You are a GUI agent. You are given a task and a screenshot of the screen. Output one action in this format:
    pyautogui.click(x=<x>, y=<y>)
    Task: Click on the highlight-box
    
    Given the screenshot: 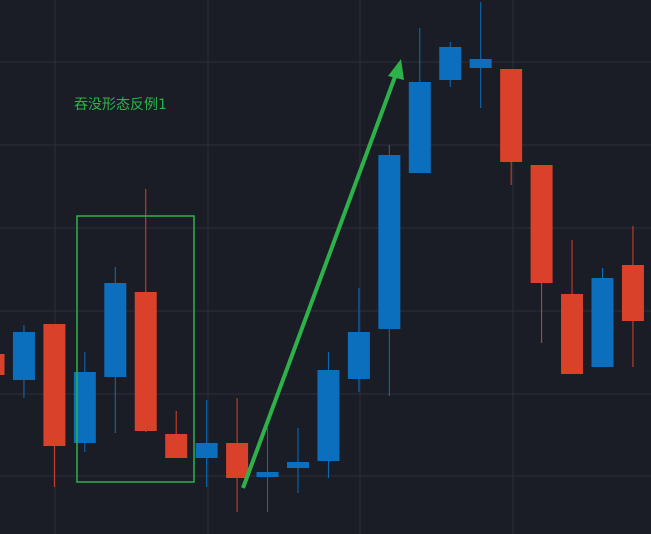 What is the action you would take?
    pyautogui.click(x=135, y=349)
    